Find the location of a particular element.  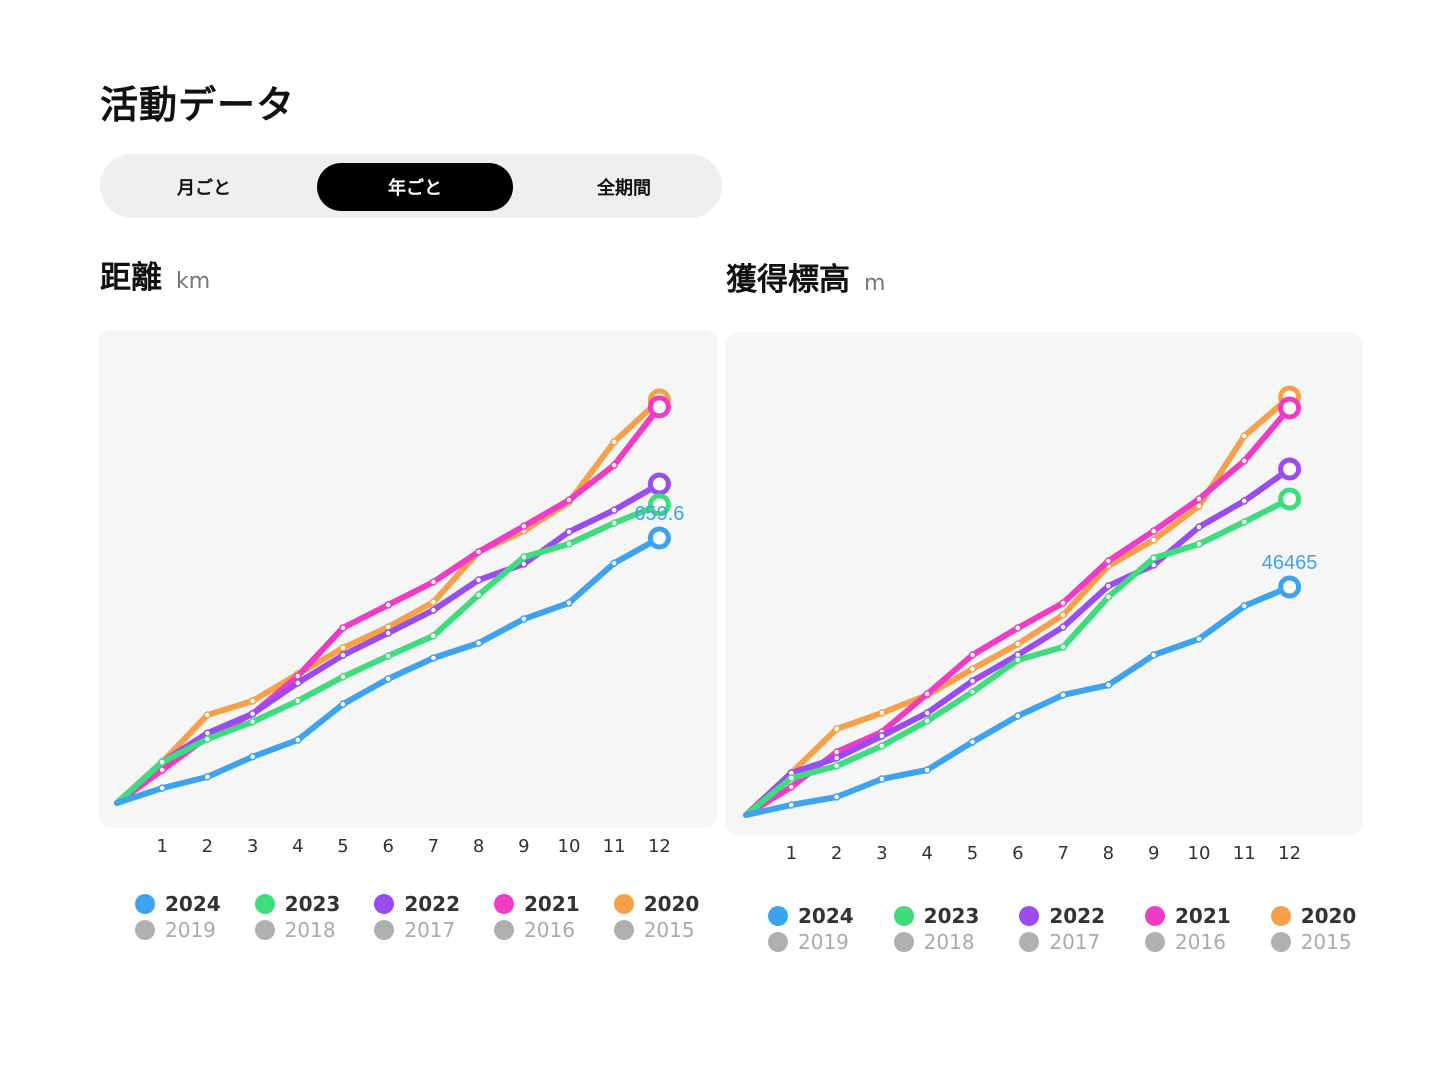

segment-yearly: 年ごと is located at coordinates (415, 187).